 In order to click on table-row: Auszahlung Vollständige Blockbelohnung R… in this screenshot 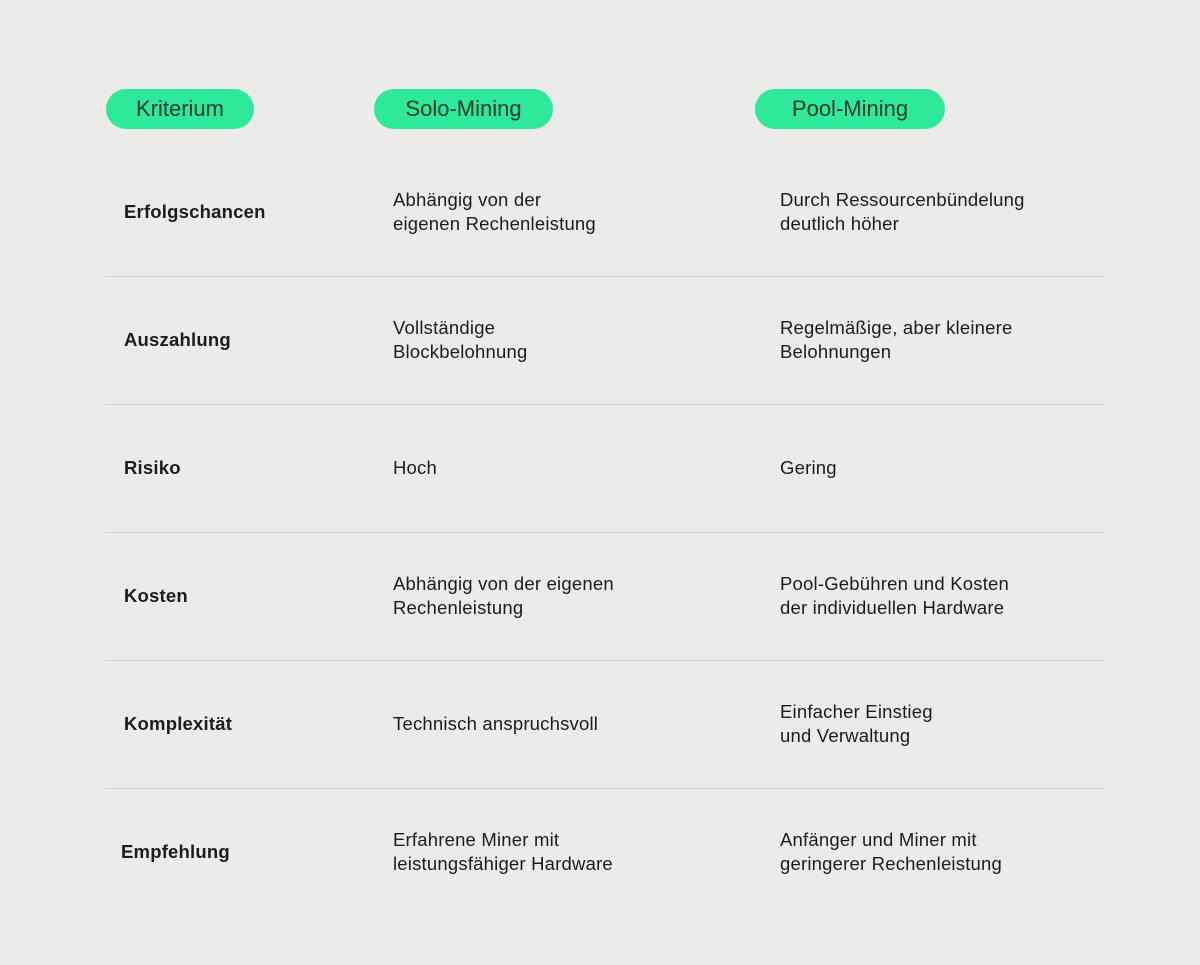, I will do `click(605, 340)`.